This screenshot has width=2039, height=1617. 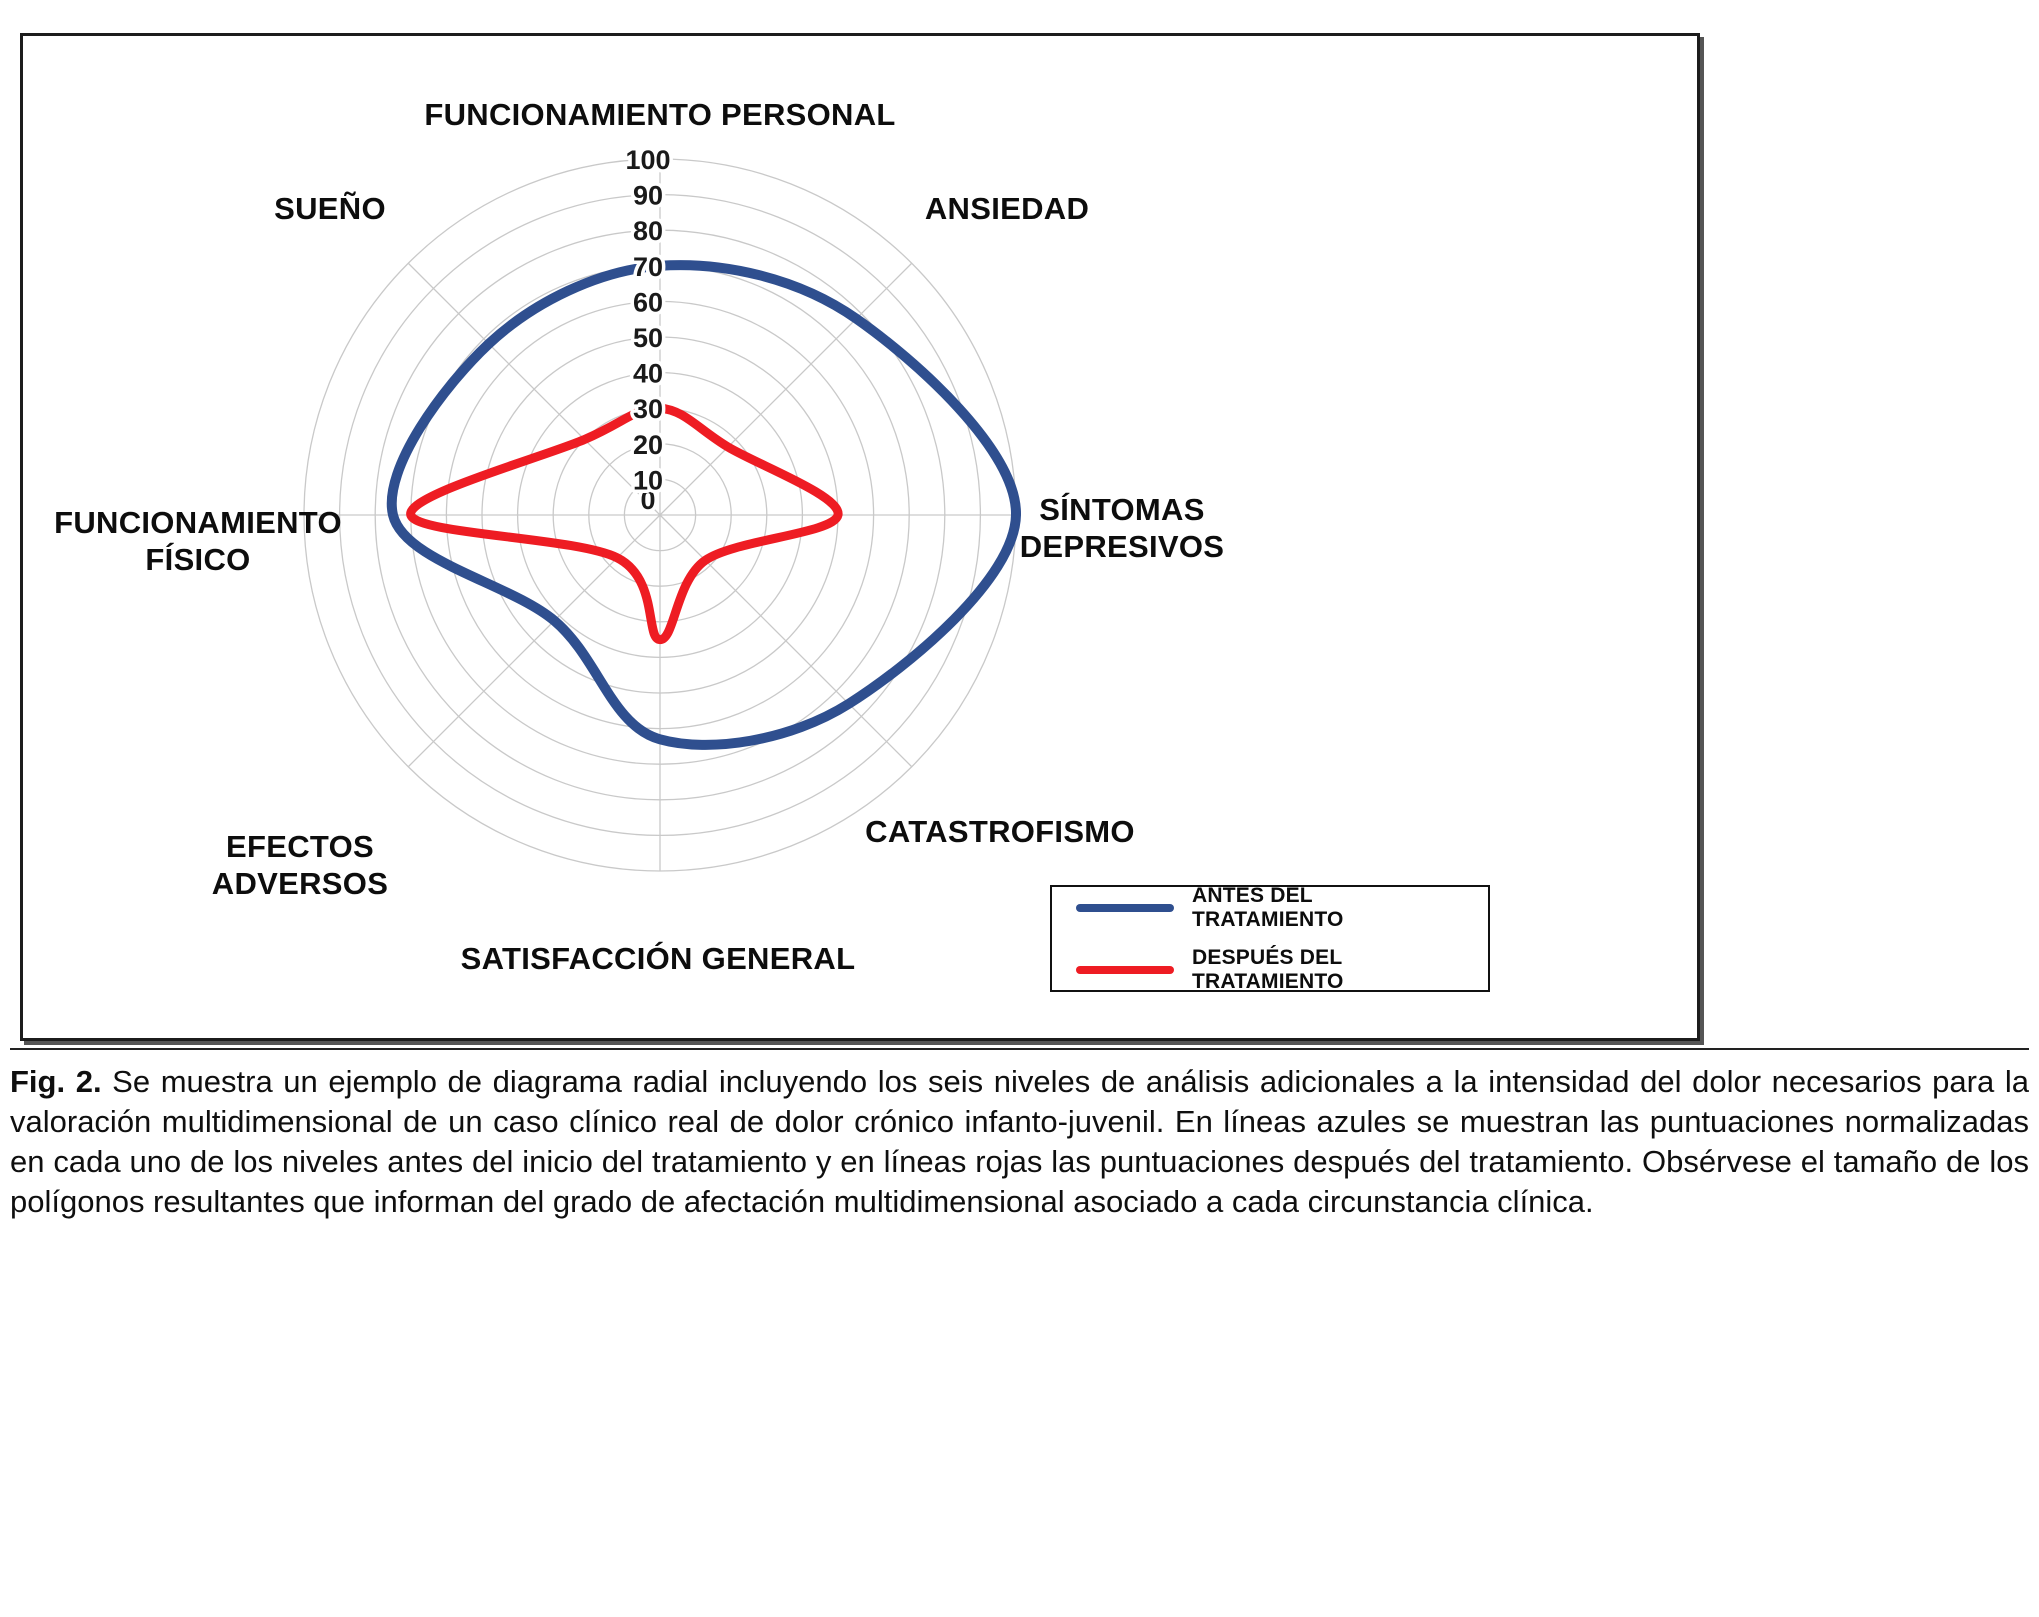 What do you see at coordinates (330, 208) in the screenshot?
I see `axis-label-sueno: SUEÑO` at bounding box center [330, 208].